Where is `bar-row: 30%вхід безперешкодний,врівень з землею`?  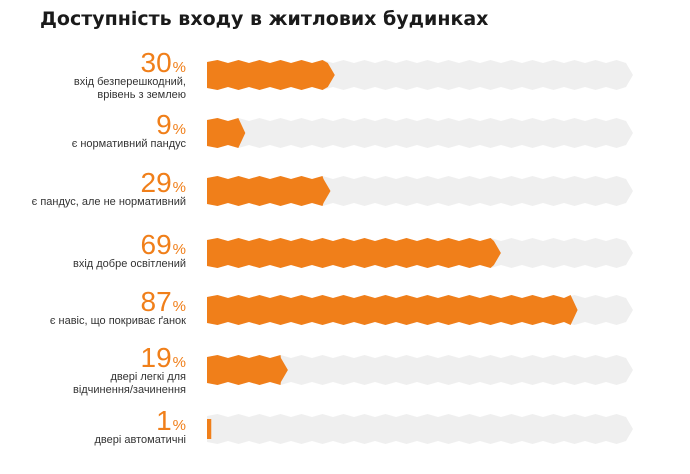 bar-row: 30%вхід безперешкодний,врівень з землею is located at coordinates (353, 74).